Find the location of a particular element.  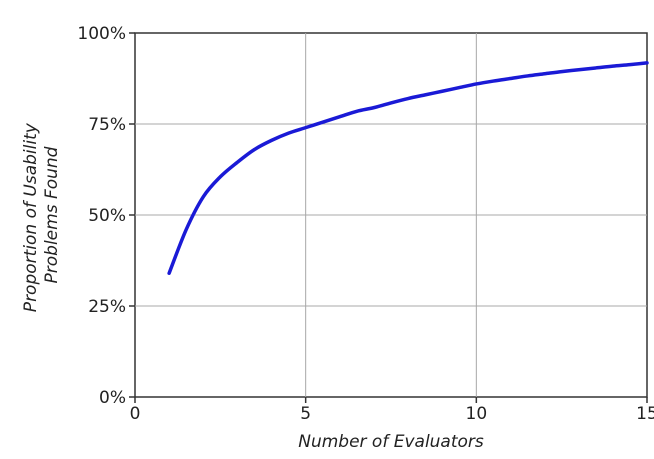

y-axis-tick-labels: 0% 25% 50% 75% 100% is located at coordinates (101, 216).